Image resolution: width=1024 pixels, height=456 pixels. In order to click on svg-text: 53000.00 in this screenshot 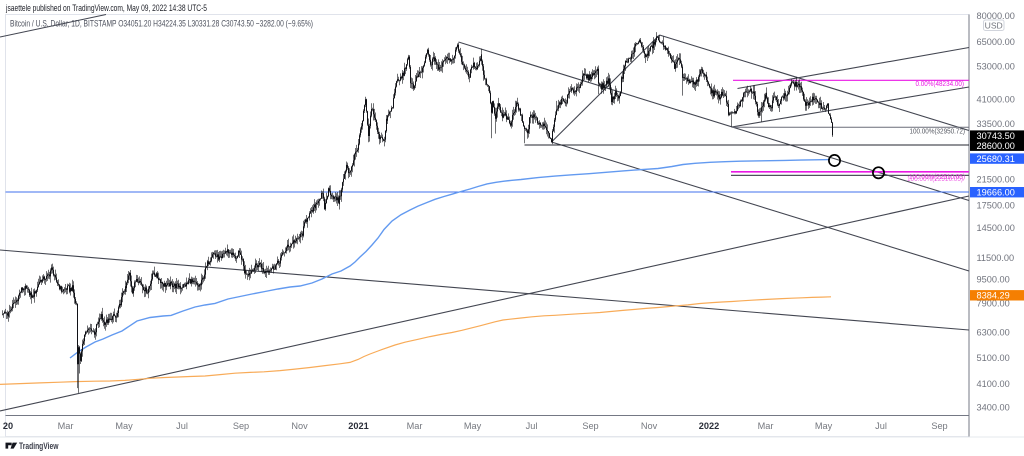, I will do `click(996, 67)`.